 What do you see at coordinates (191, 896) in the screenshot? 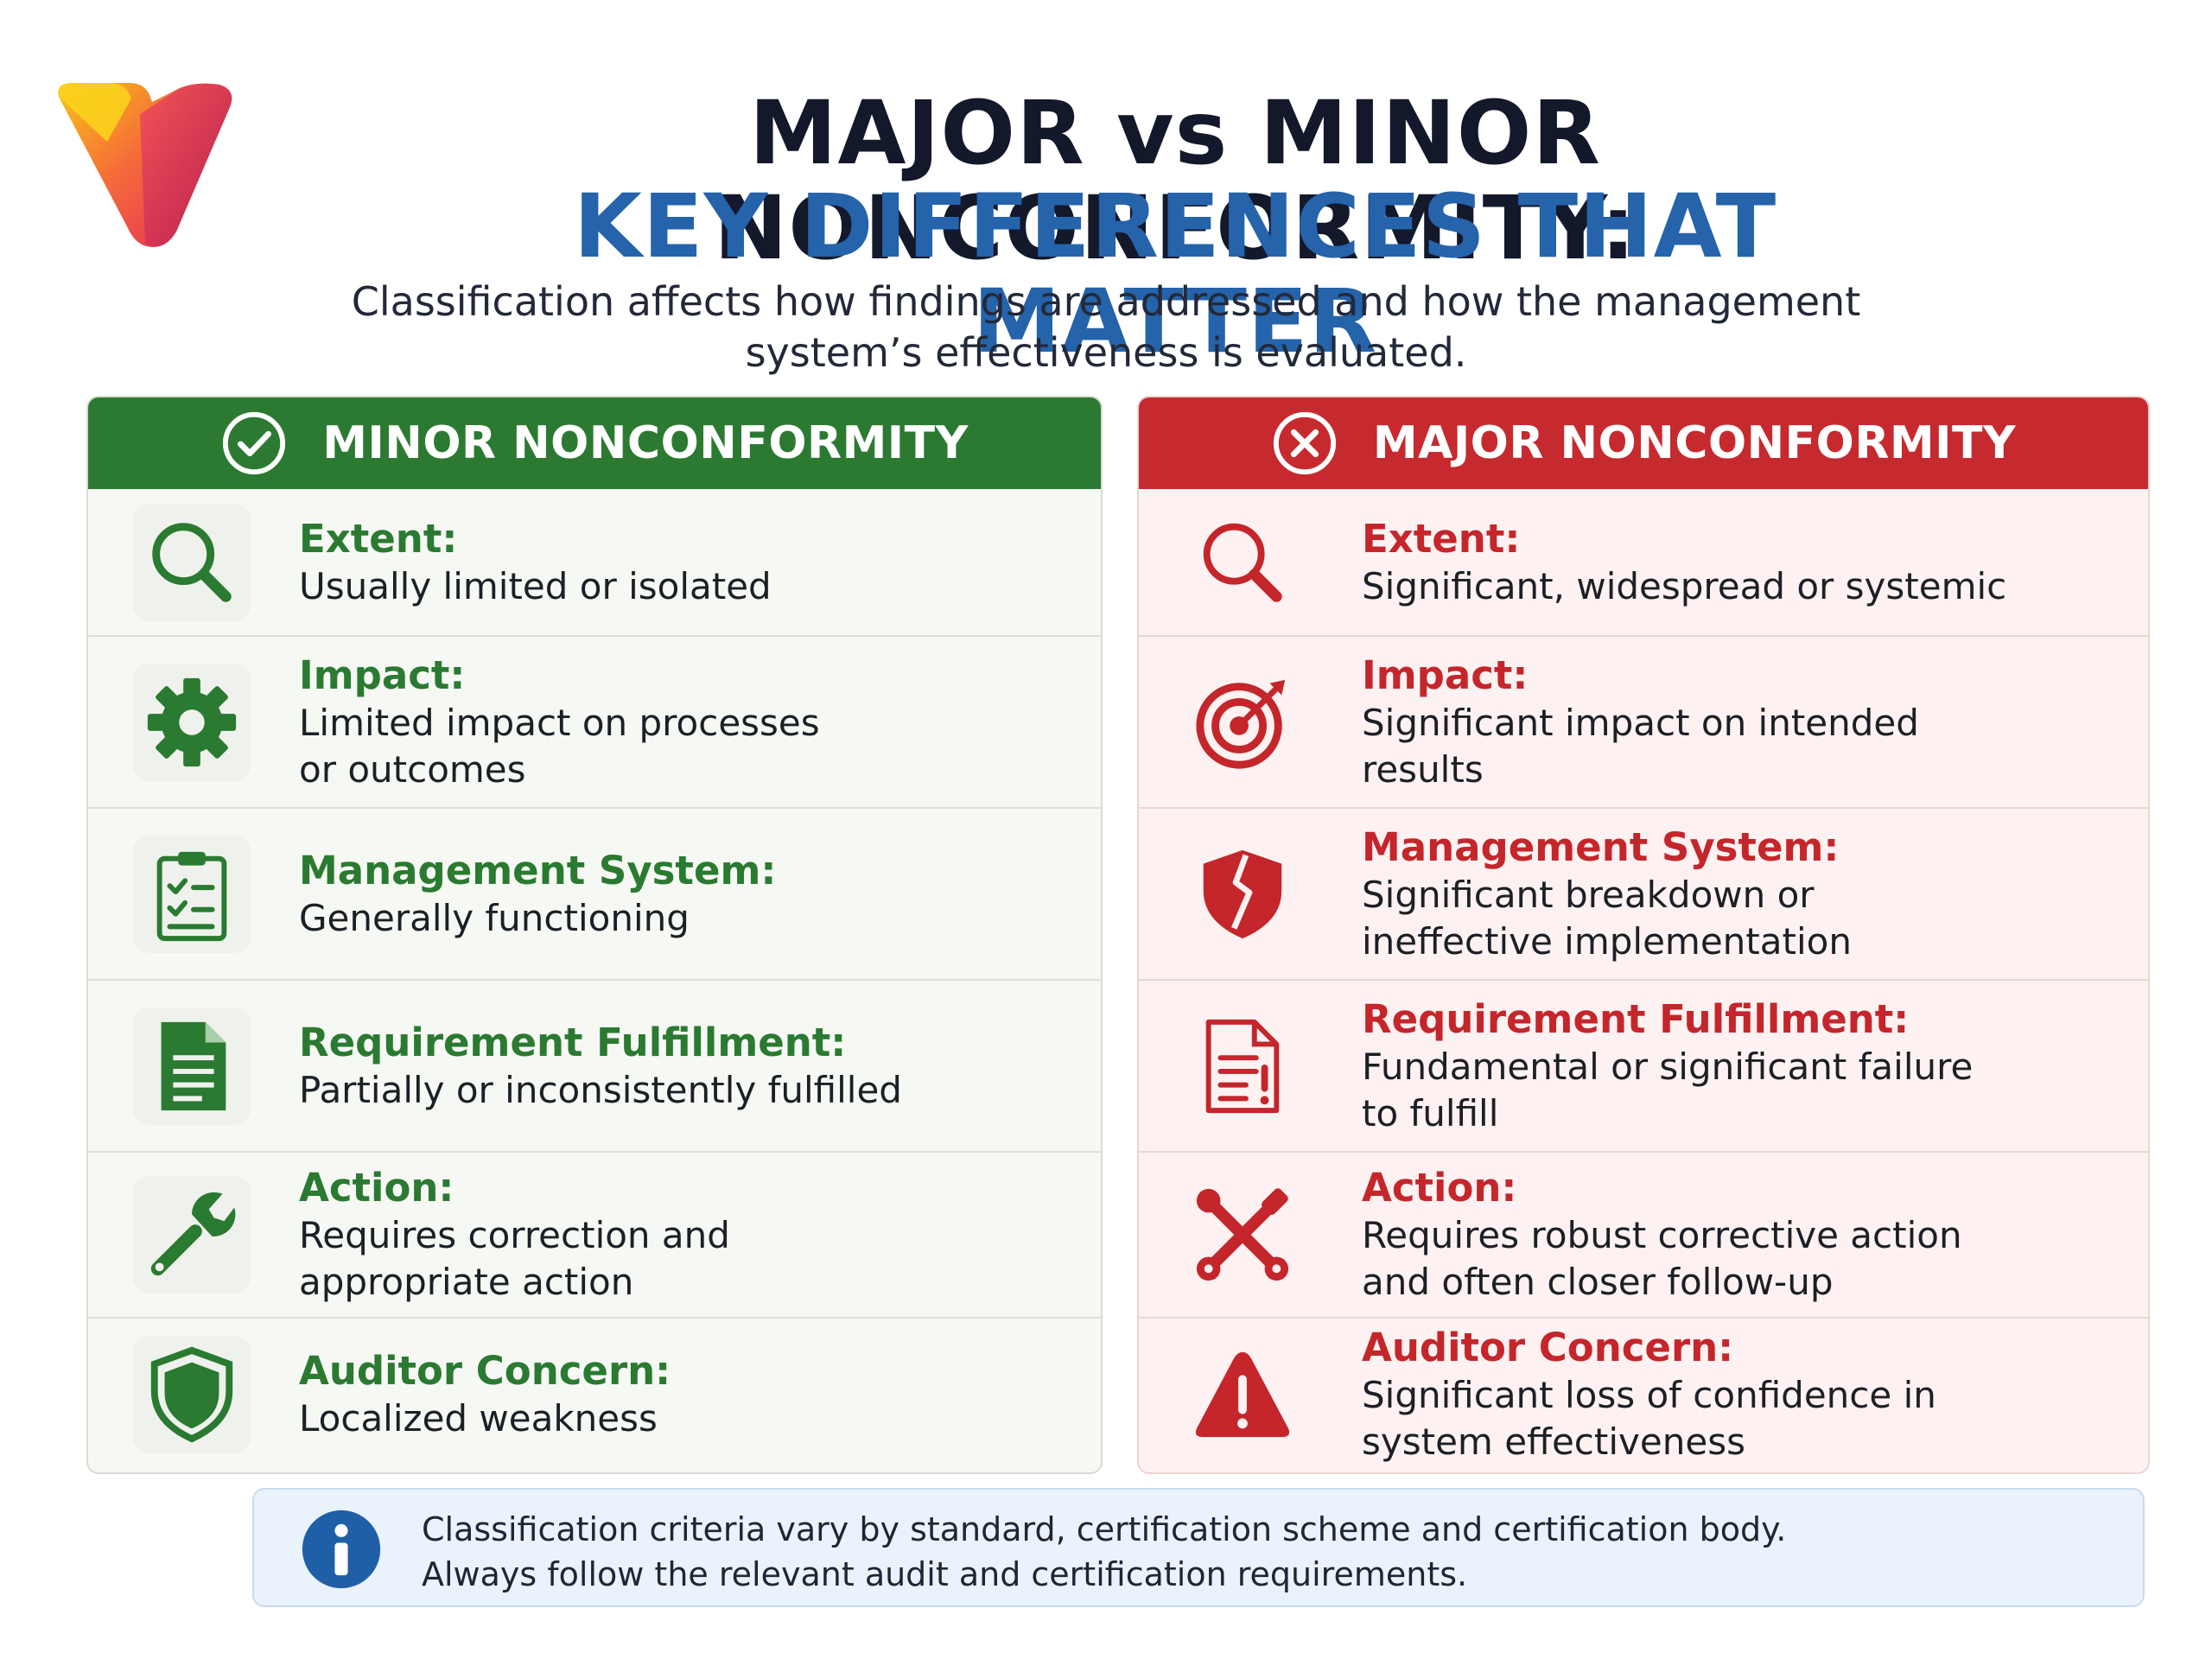
I see `clipboard-checklist-icon` at bounding box center [191, 896].